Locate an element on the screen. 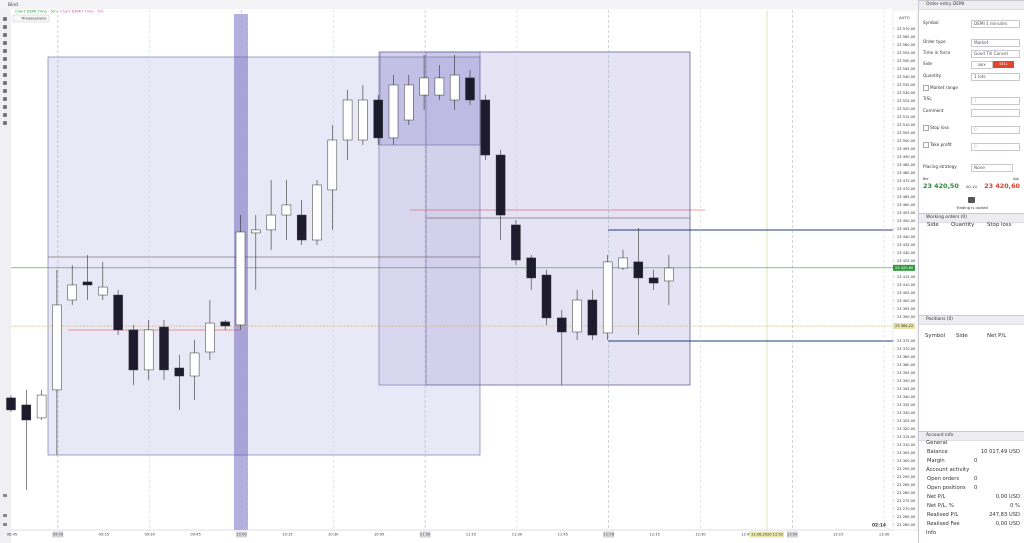  timesessions-button is located at coordinates (31, 18).